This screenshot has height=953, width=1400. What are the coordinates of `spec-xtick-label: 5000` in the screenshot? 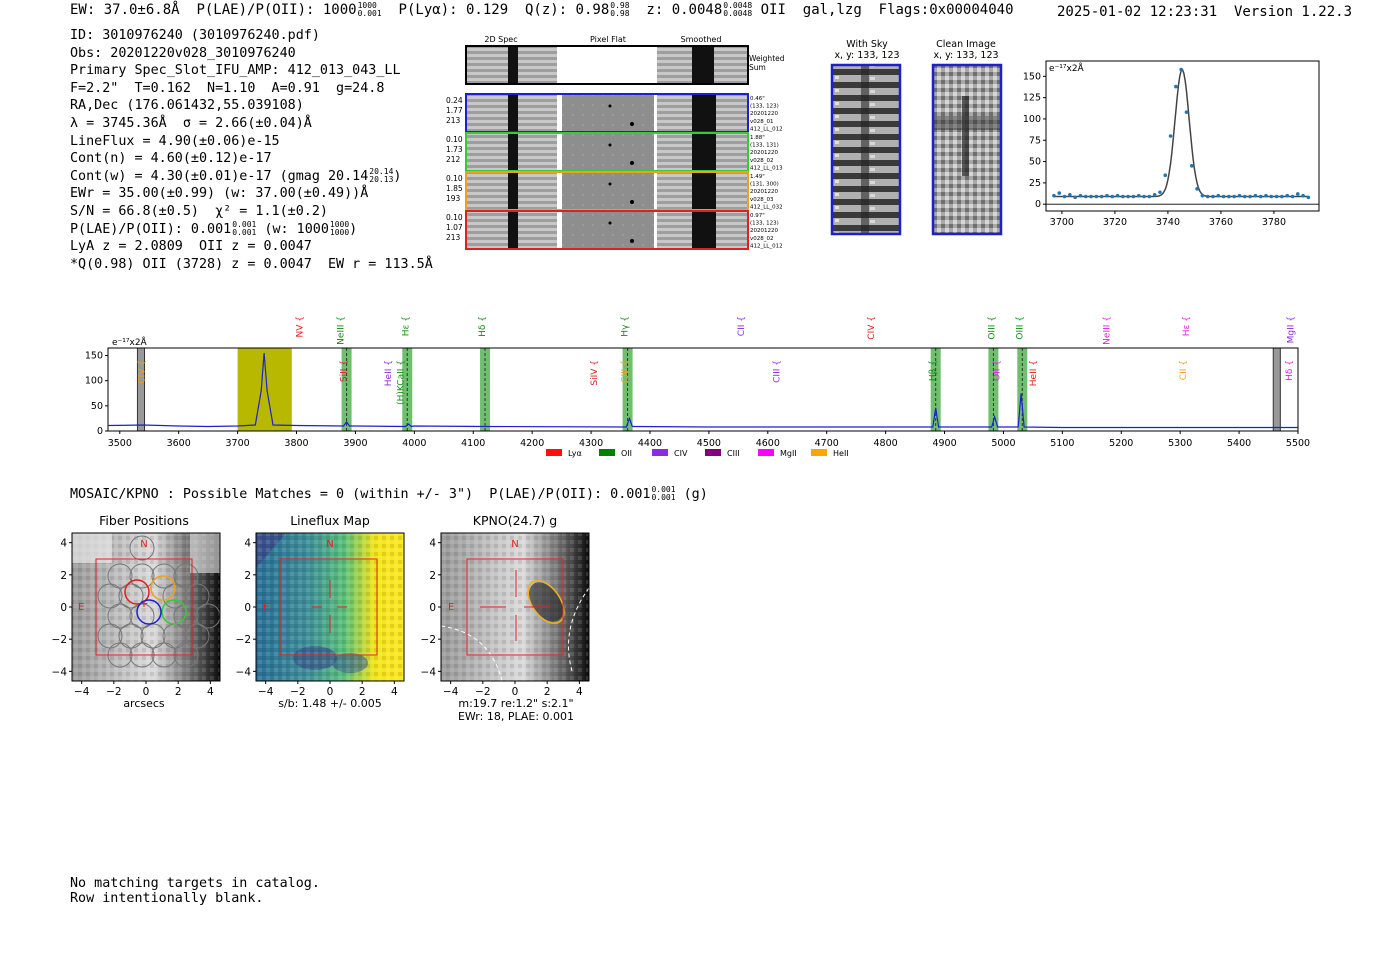 It's located at (1003, 443).